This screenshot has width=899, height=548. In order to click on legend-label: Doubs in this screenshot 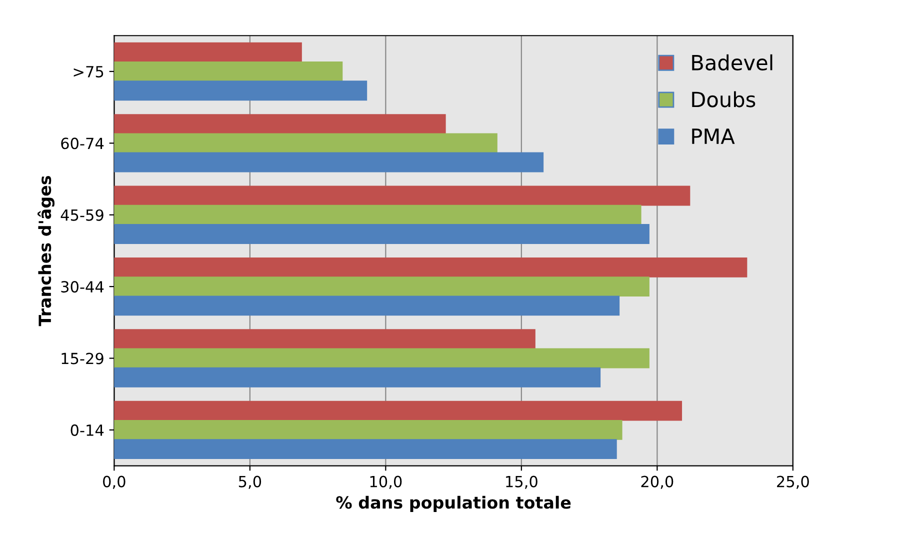, I will do `click(724, 99)`.